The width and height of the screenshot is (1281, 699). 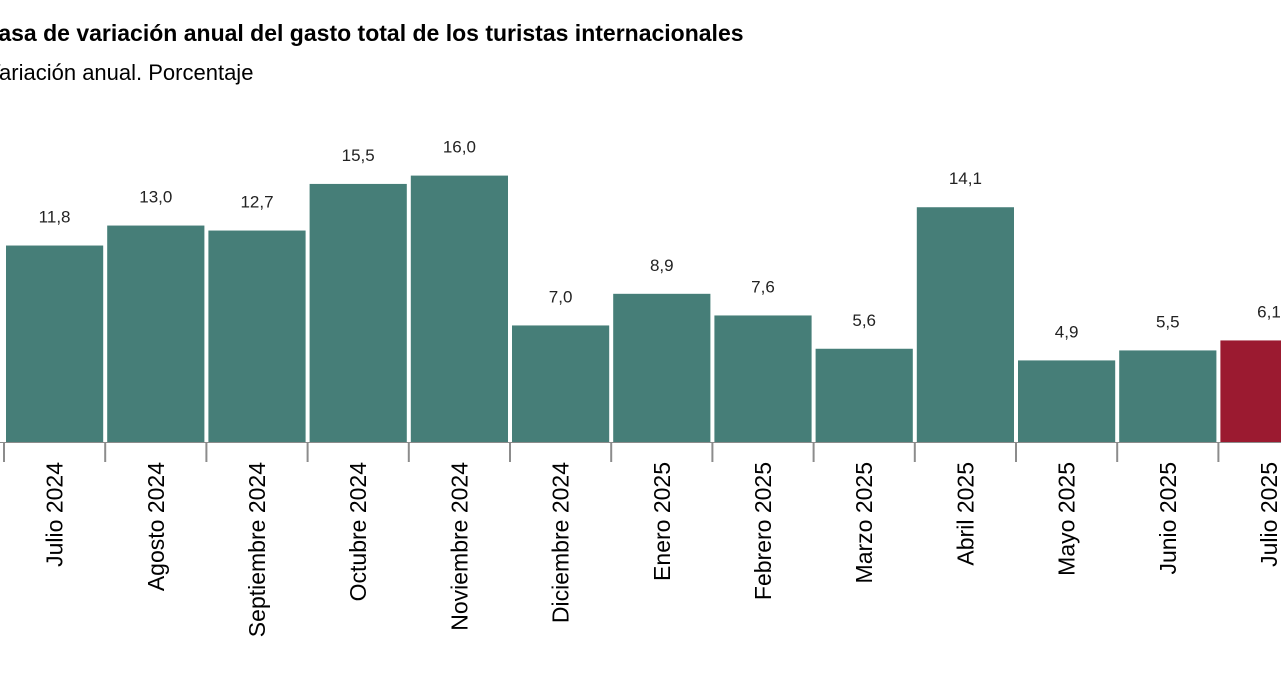 What do you see at coordinates (55, 514) in the screenshot?
I see `x-tick-label-1: Julio 2024` at bounding box center [55, 514].